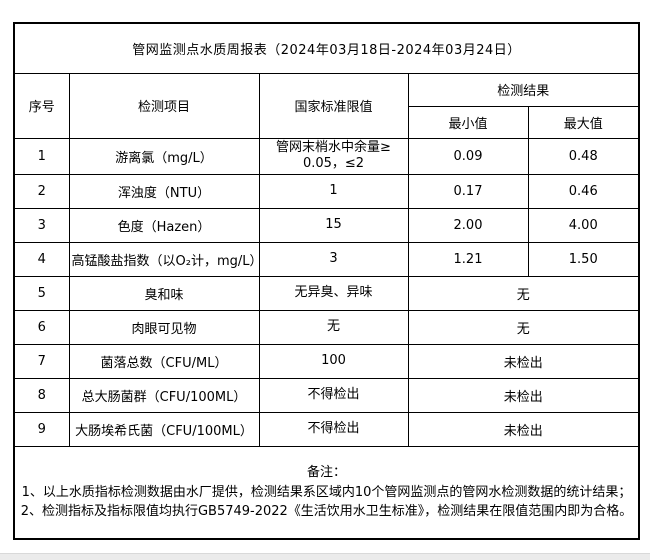 This screenshot has height=560, width=650. What do you see at coordinates (523, 89) in the screenshot?
I see `col-header-result-group: 检测结果` at bounding box center [523, 89].